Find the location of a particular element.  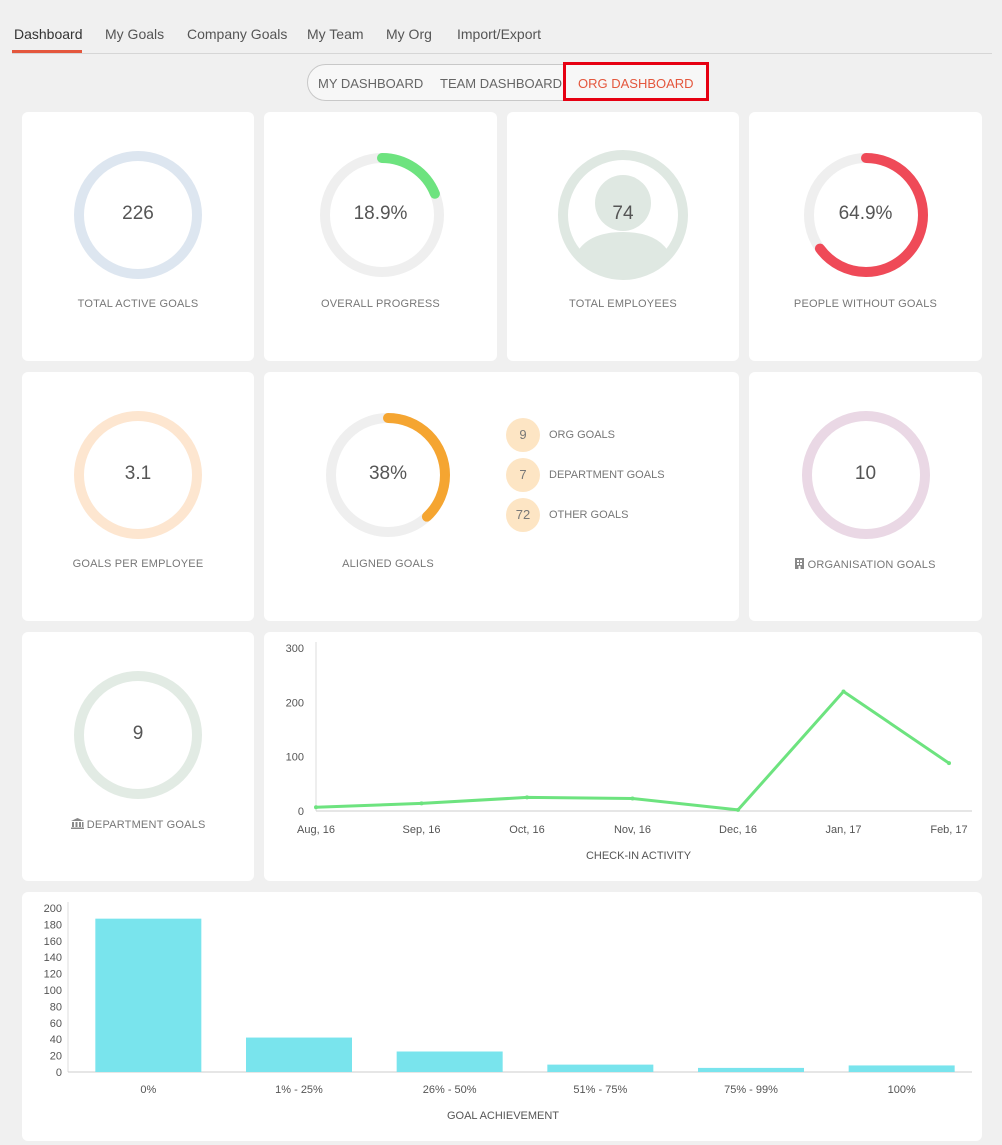

department-goals-legend-label: DEPARTMENT GOALS is located at coordinates (607, 475).